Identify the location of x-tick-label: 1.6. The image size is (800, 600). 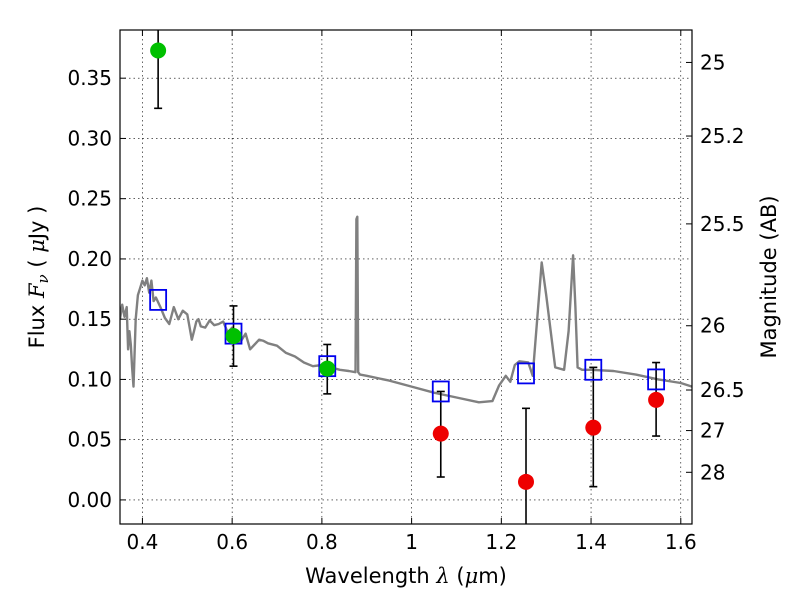
(681, 542).